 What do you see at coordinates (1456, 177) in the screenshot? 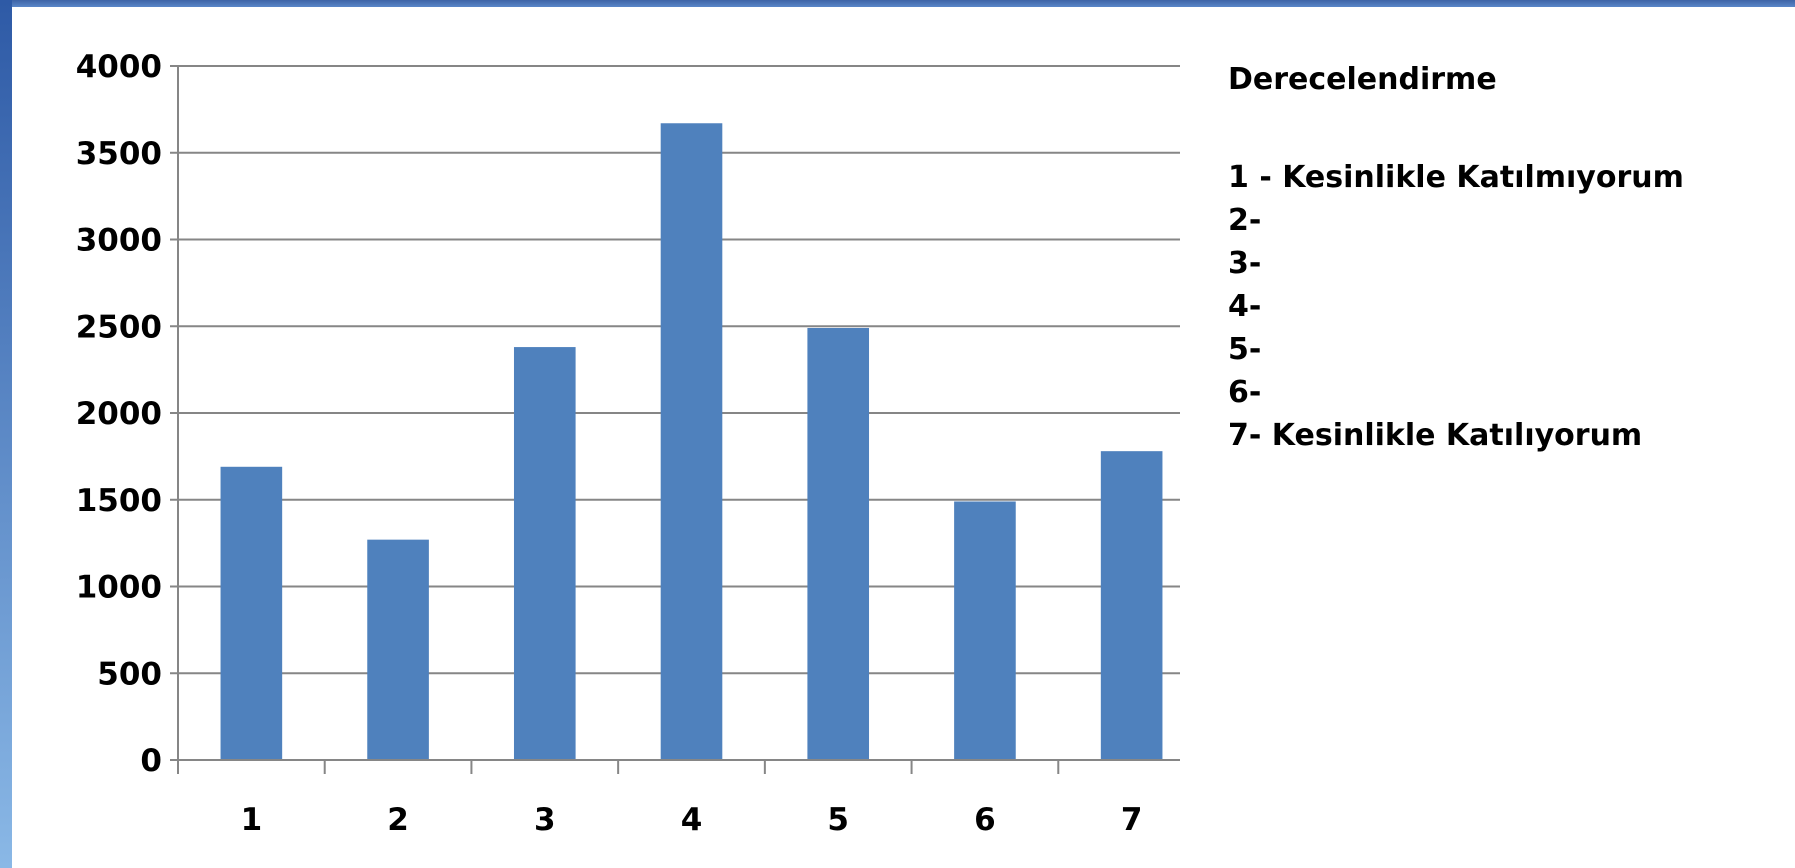
I see `legend-item-1: 1 - Kesinlikle Katılmıyorum` at bounding box center [1456, 177].